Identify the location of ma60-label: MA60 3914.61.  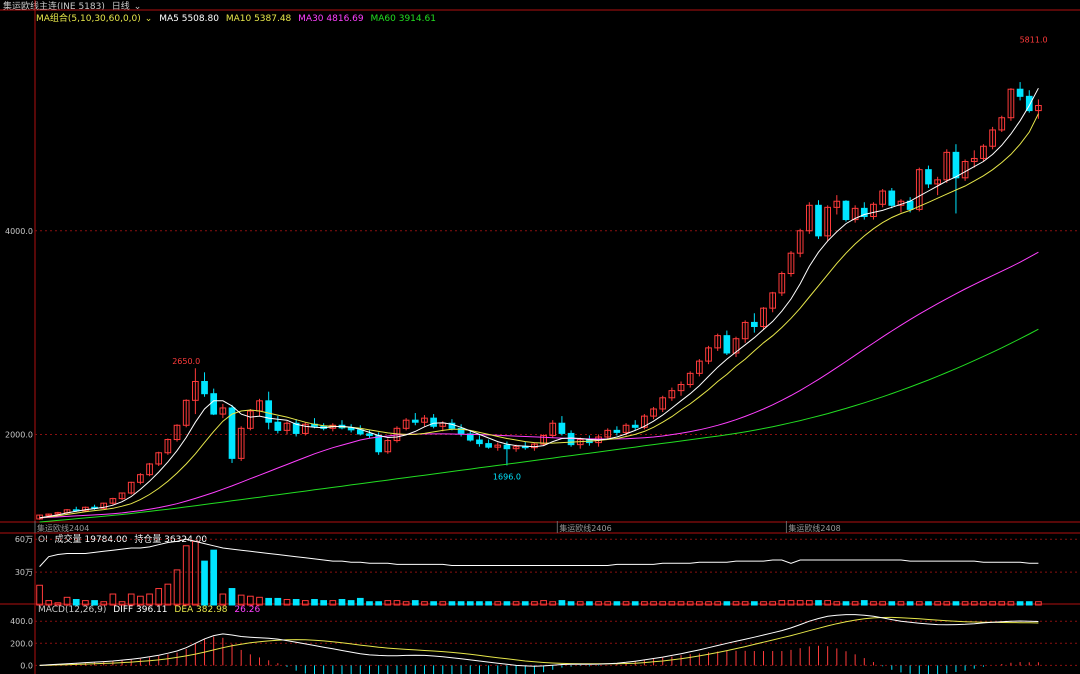
(403, 19).